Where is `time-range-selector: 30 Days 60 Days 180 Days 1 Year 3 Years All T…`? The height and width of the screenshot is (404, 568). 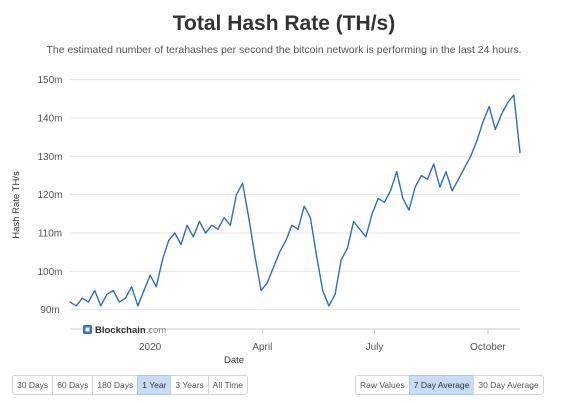 time-range-selector: 30 Days 60 Days 180 Days 1 Year 3 Years All T… is located at coordinates (130, 385).